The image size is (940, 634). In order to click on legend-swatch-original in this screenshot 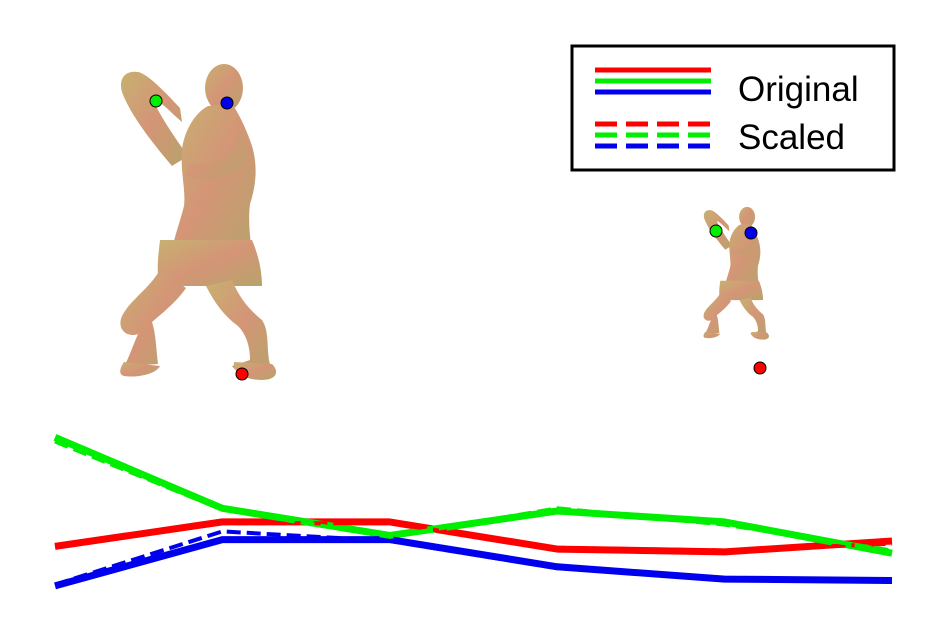, I will do `click(653, 81)`.